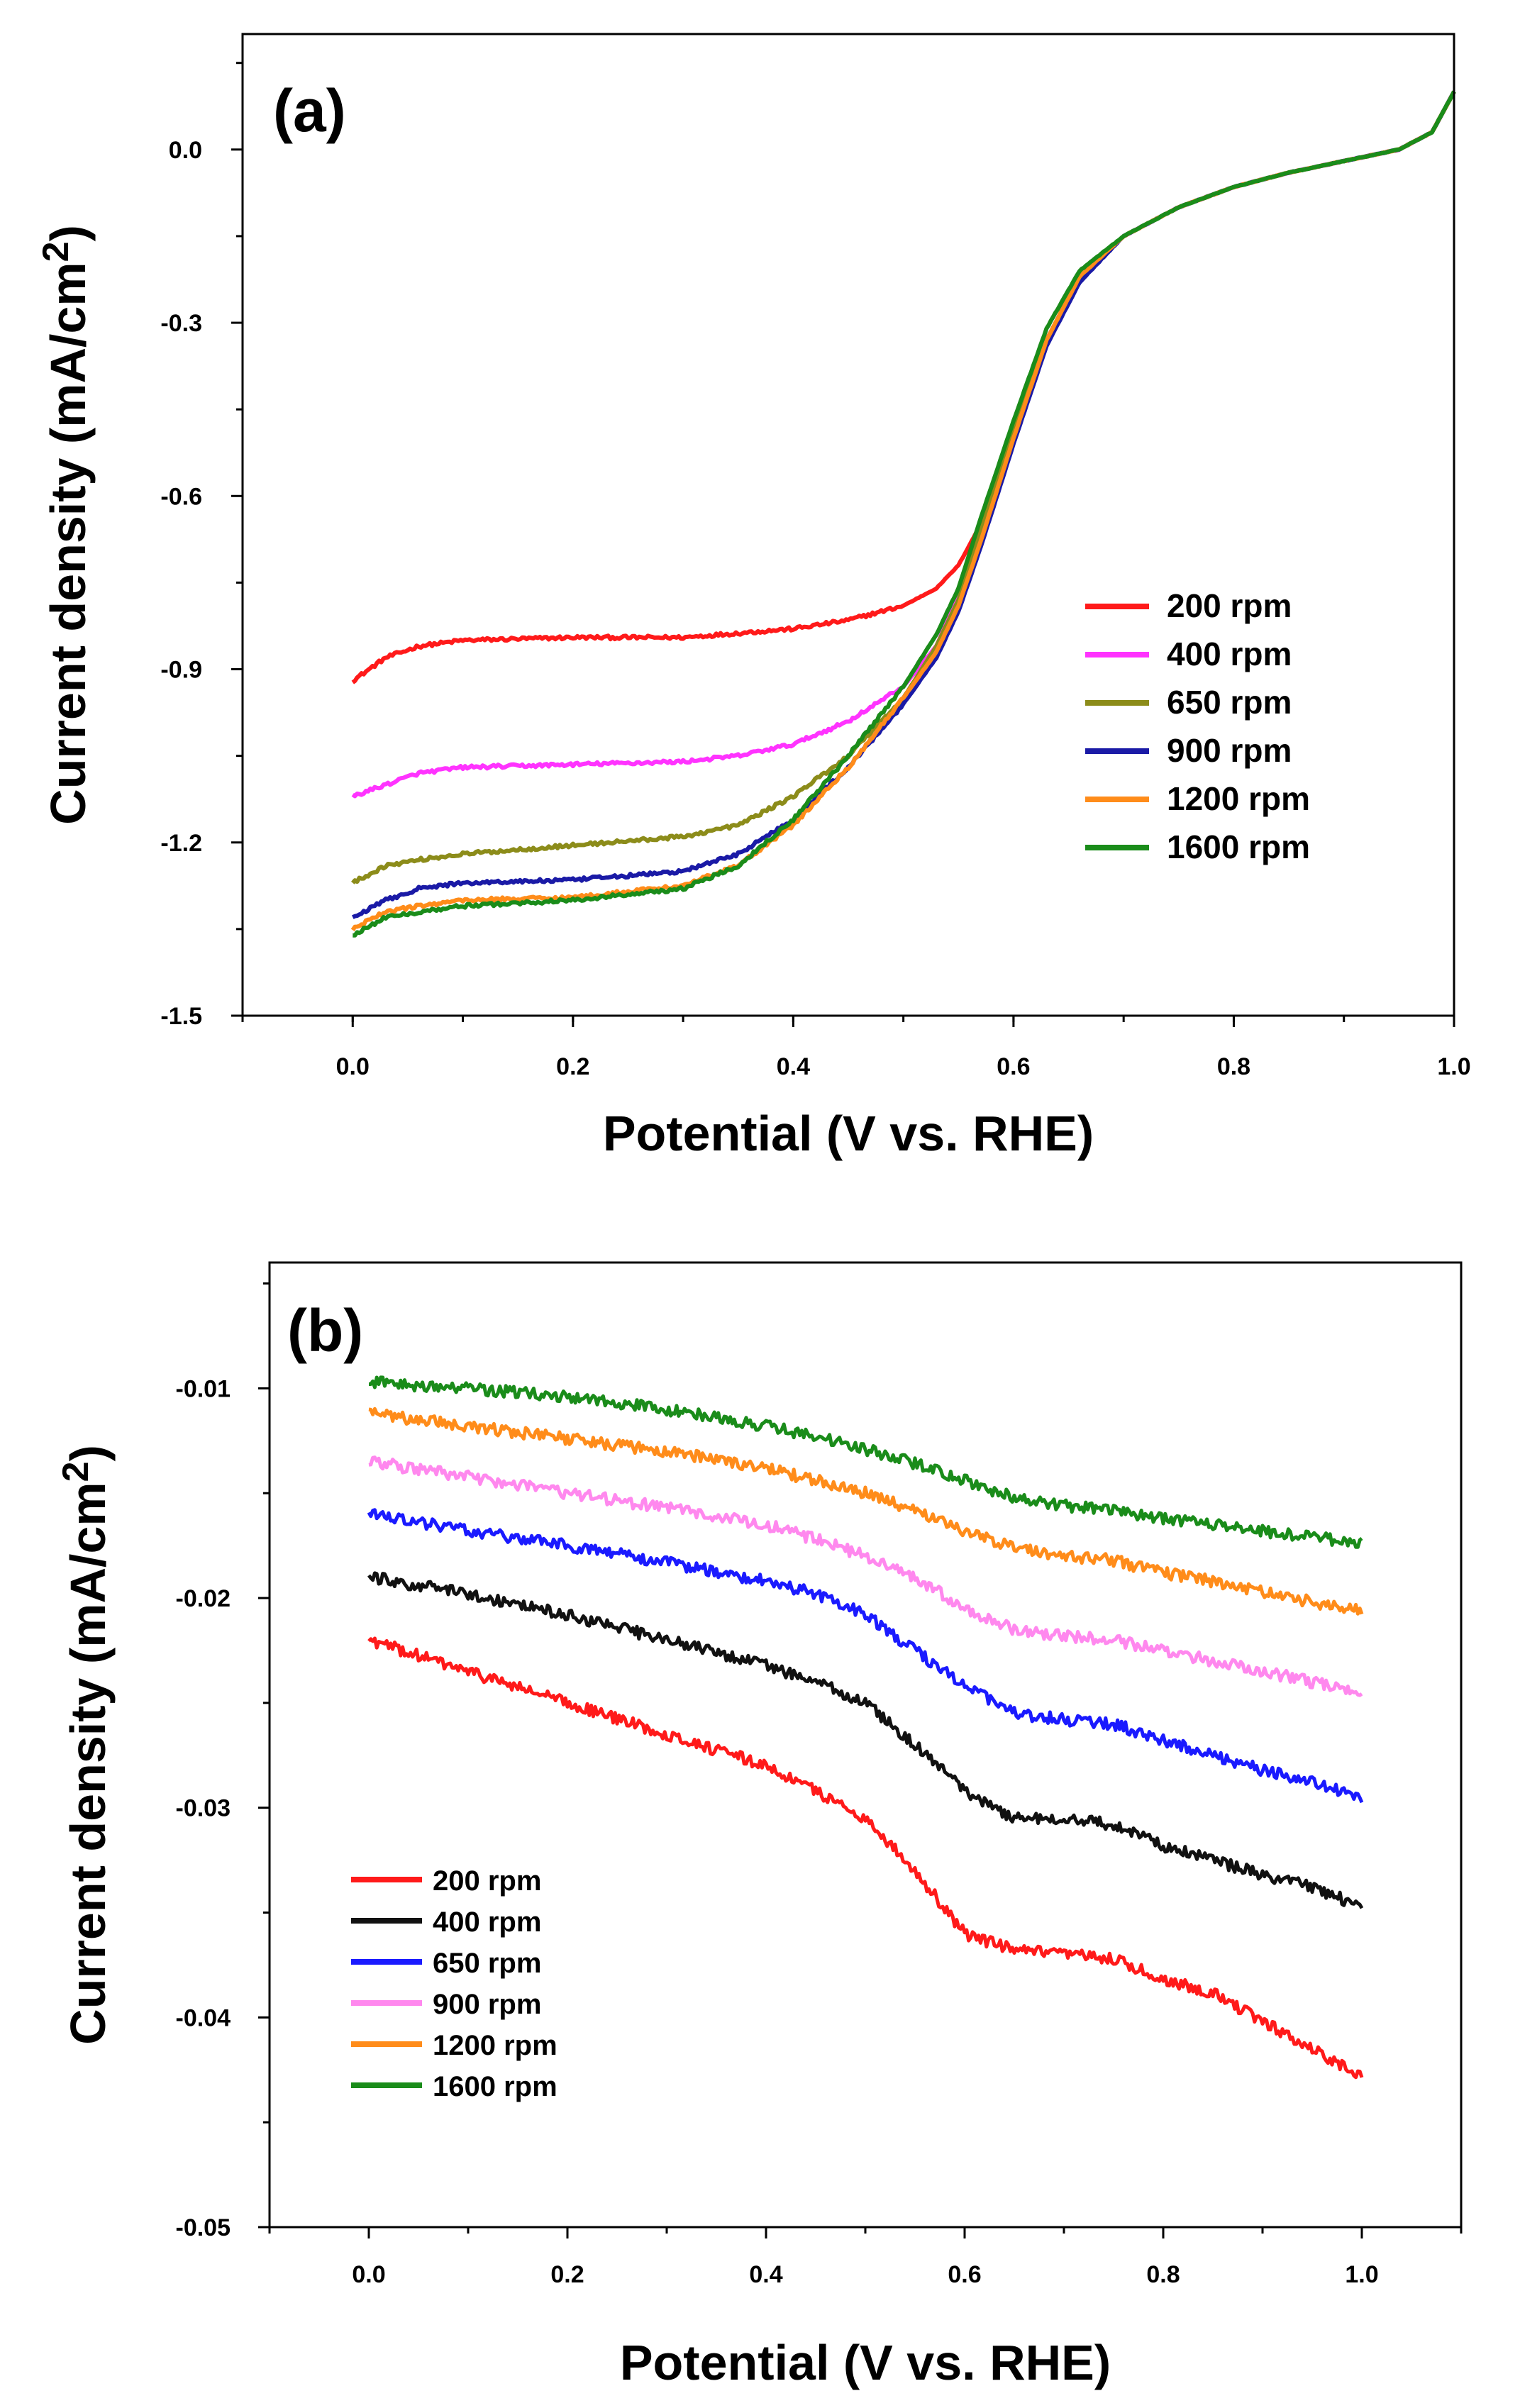 The width and height of the screenshot is (1520, 2408). I want to click on panel-a-x-tick-label: 0.0, so click(353, 1066).